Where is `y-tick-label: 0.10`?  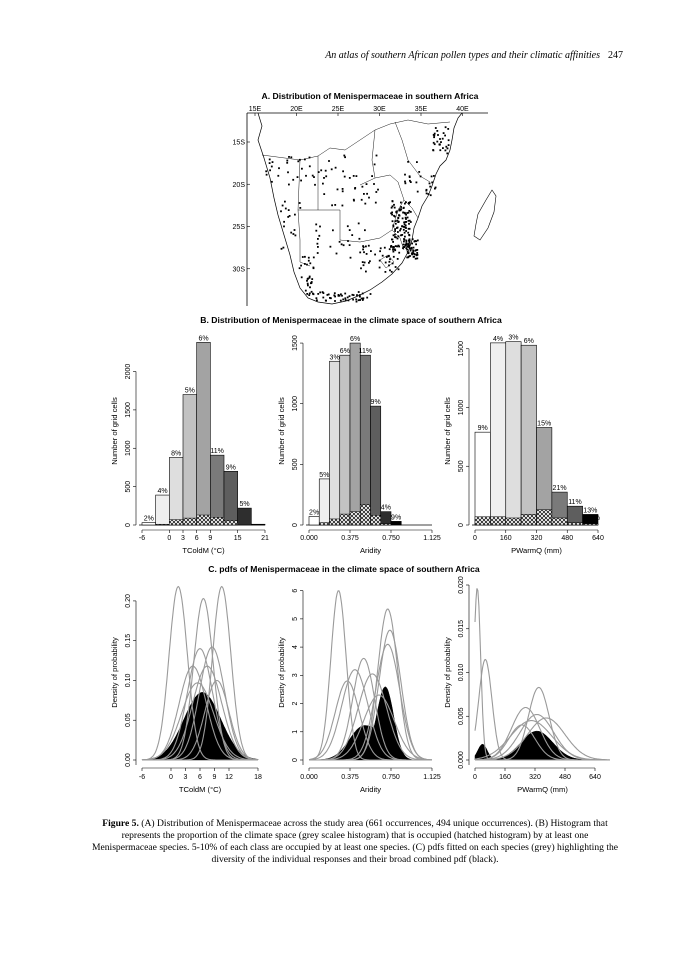
y-tick-label: 0.10 is located at coordinates (128, 681).